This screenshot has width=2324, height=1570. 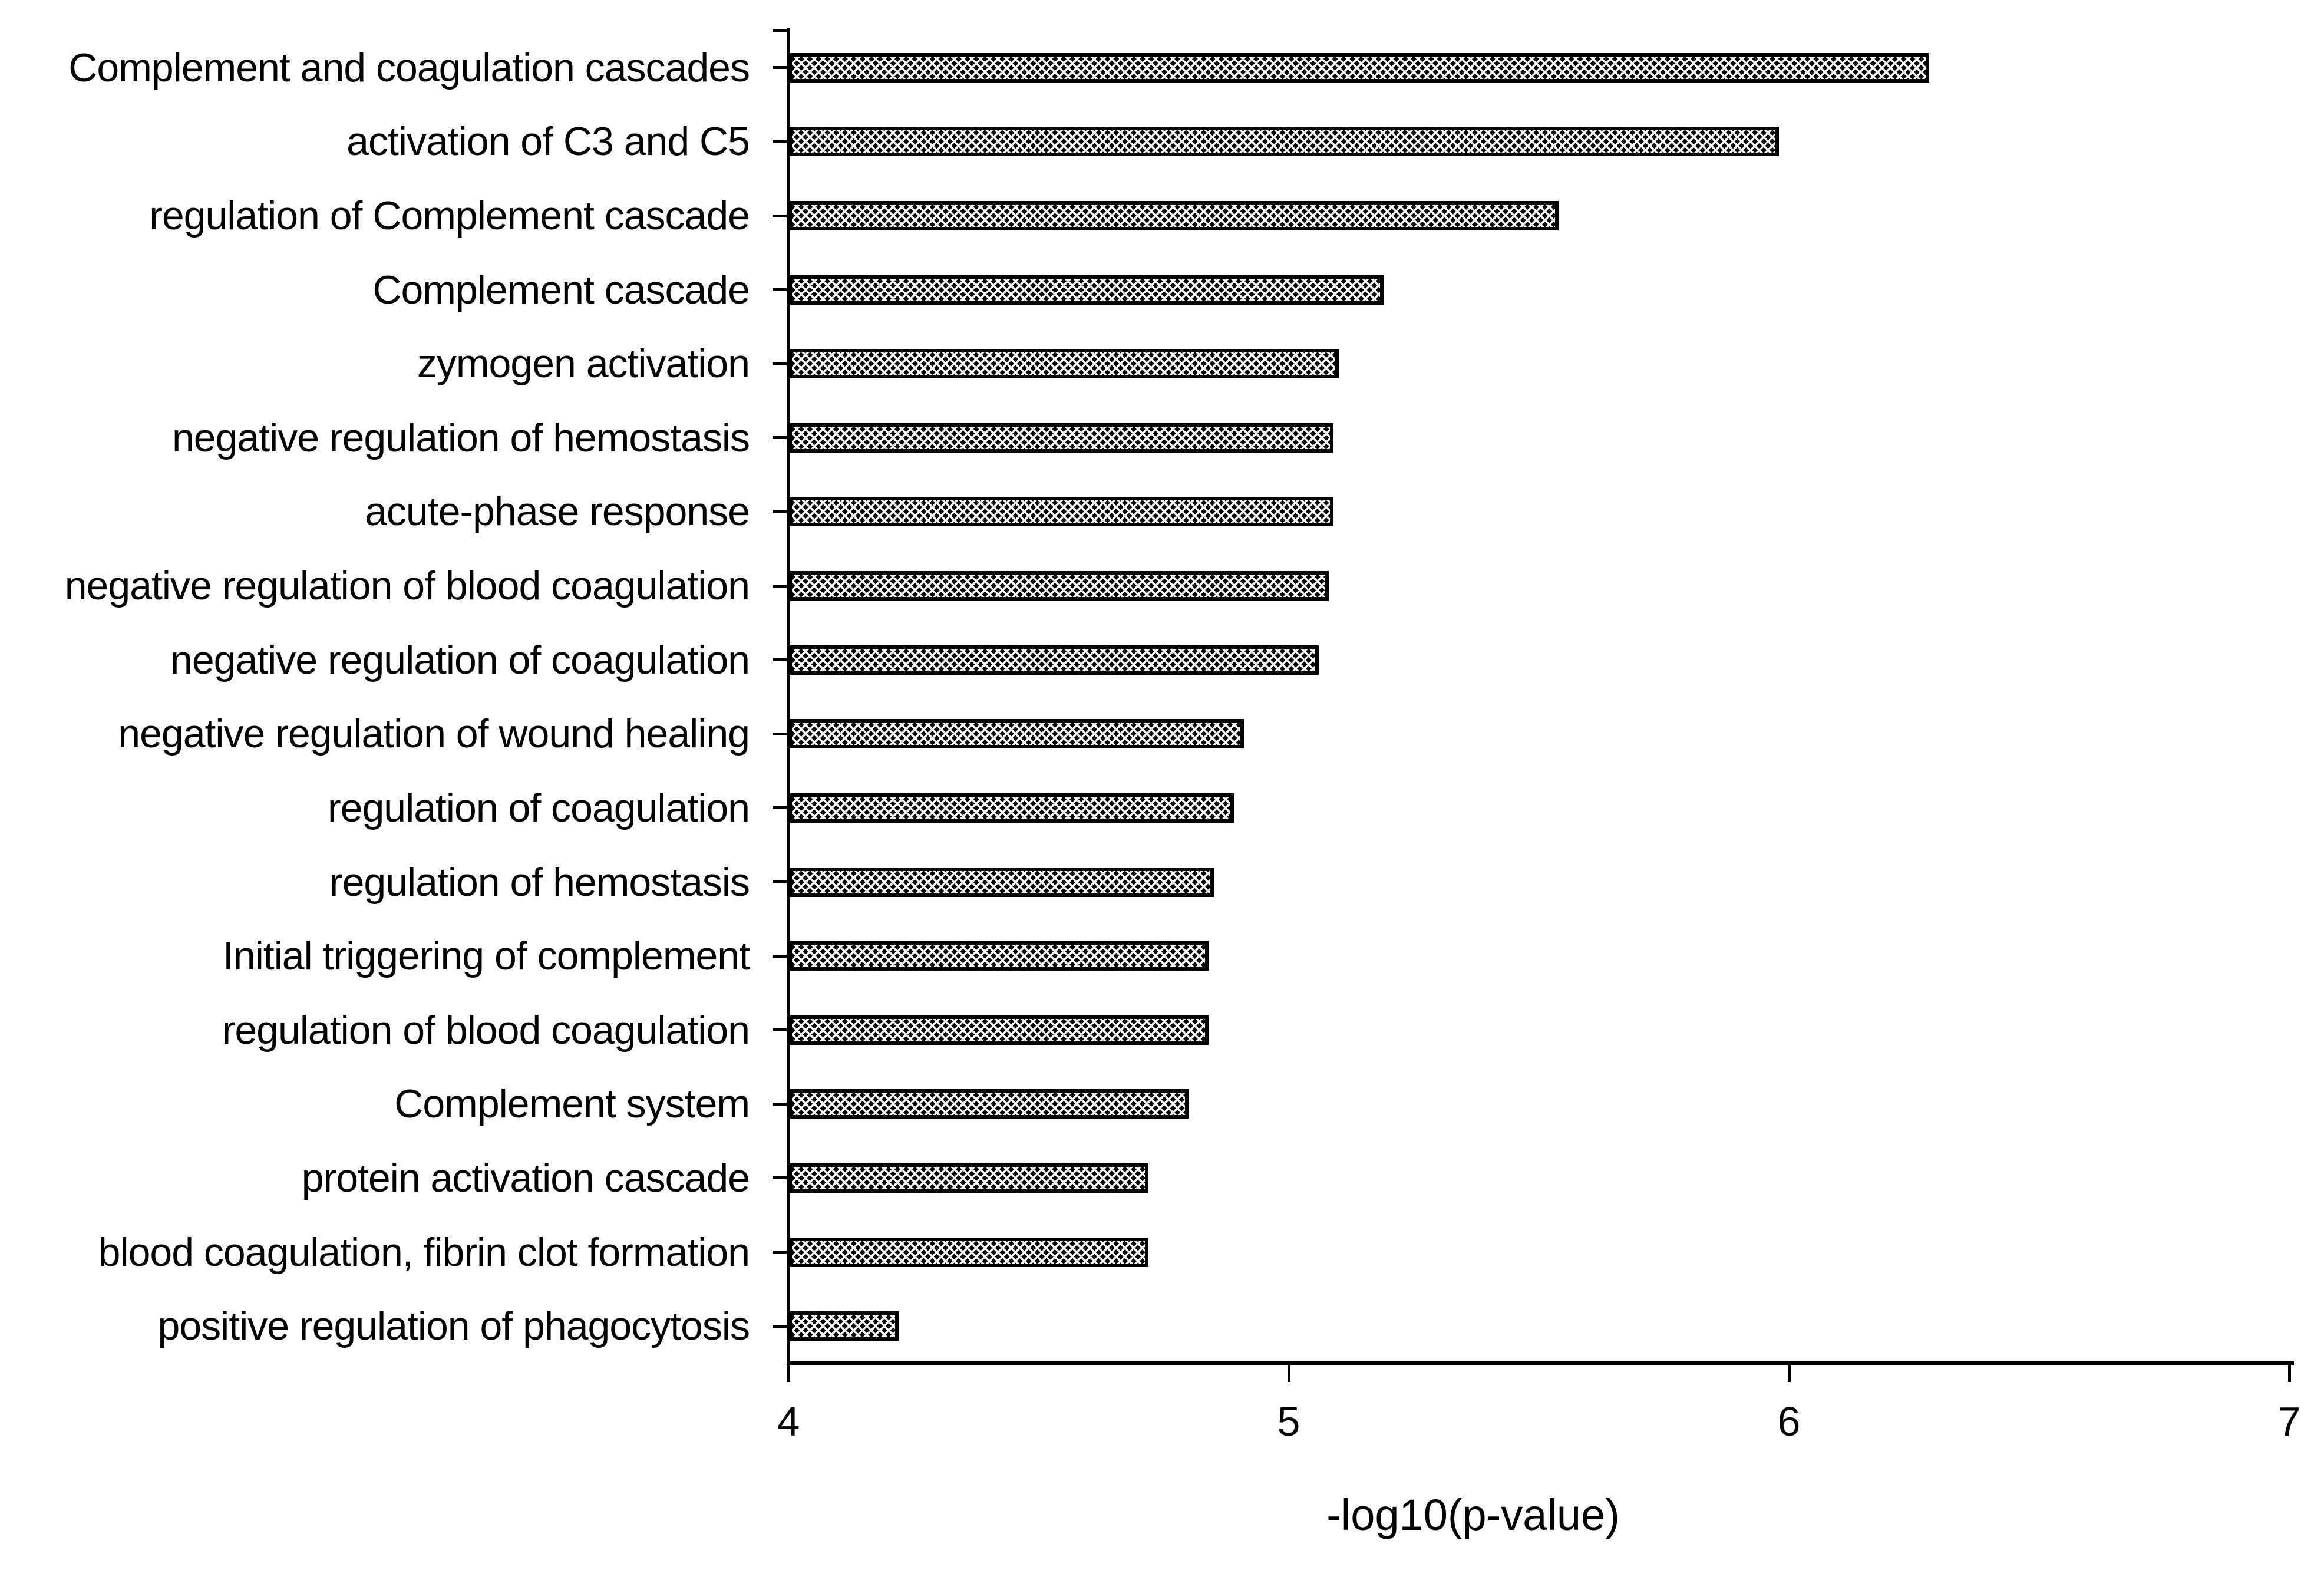 What do you see at coordinates (561, 289) in the screenshot?
I see `category-label: Complement cascade` at bounding box center [561, 289].